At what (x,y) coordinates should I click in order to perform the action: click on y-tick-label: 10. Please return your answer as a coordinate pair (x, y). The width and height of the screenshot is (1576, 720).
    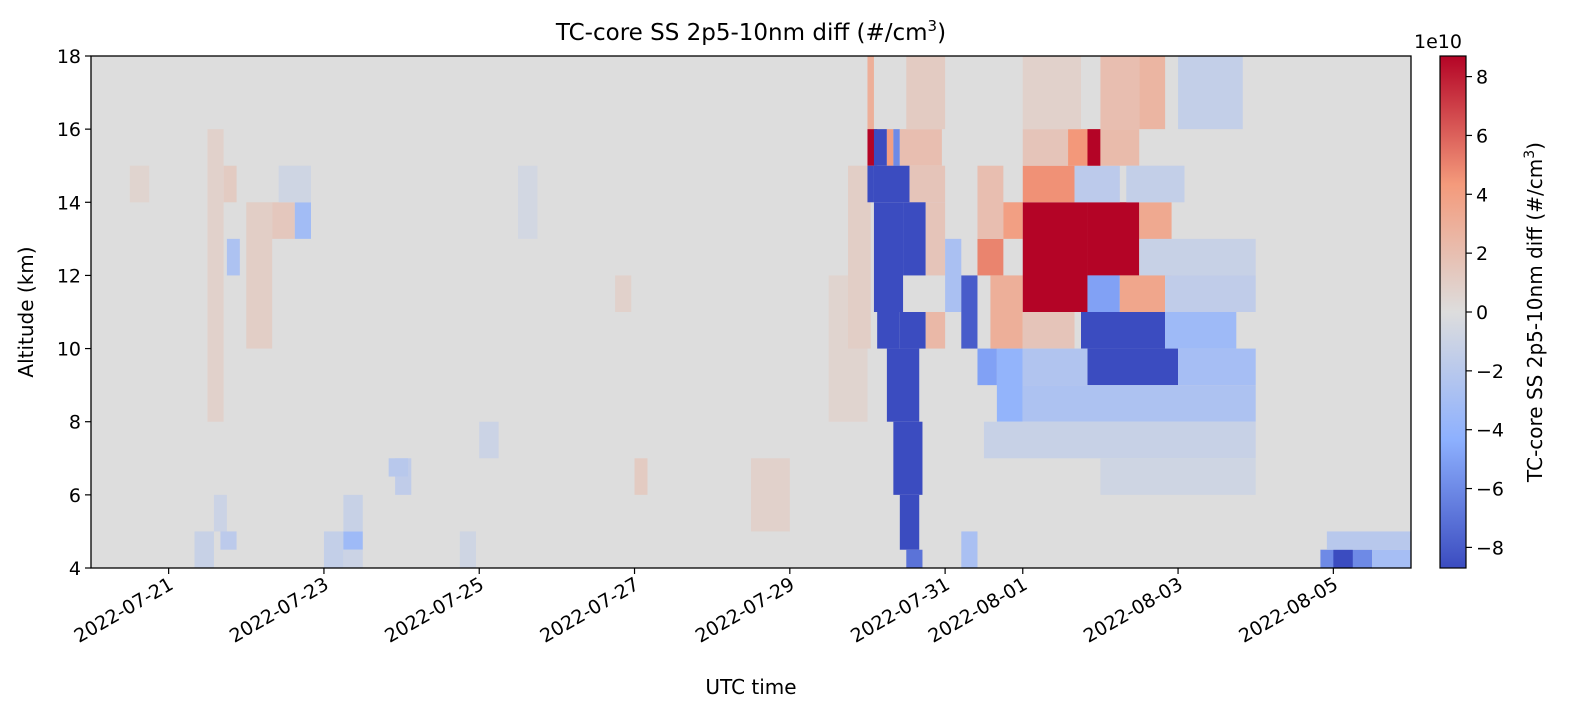
    Looking at the image, I should click on (69, 350).